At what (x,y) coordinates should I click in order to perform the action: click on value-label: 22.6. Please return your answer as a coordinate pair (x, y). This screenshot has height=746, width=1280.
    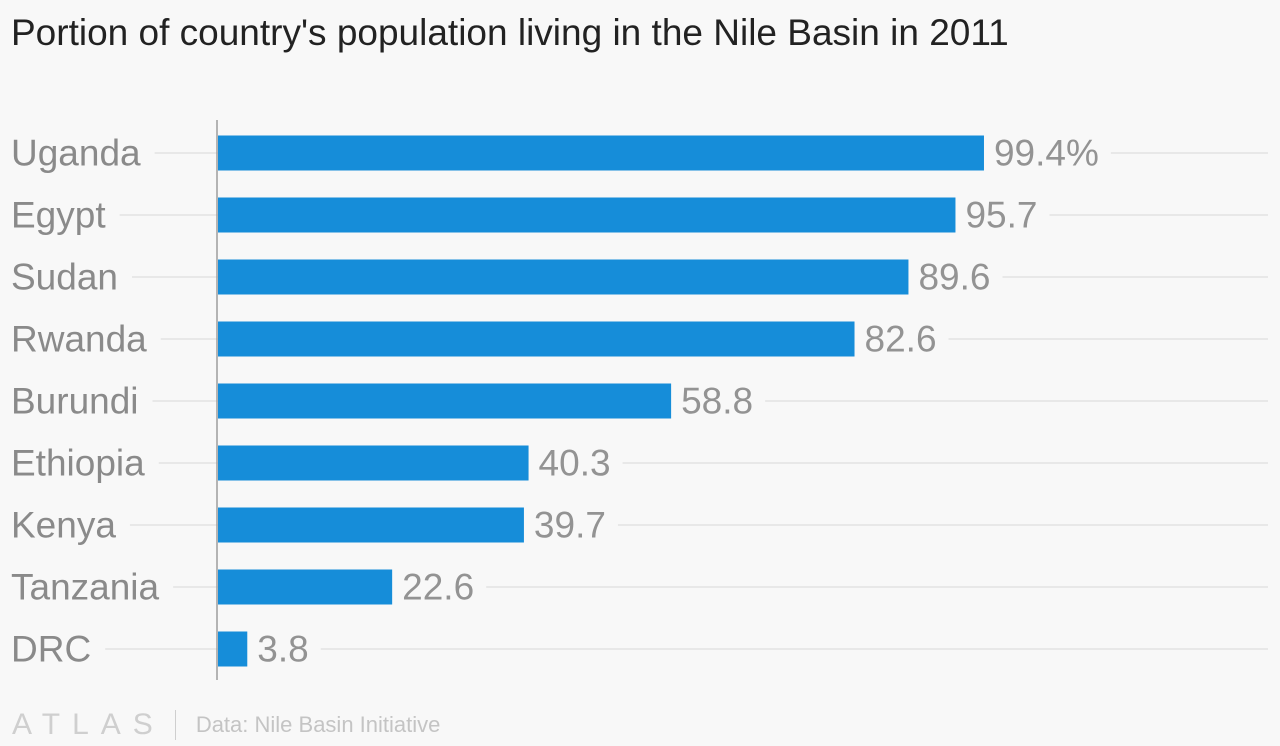
    Looking at the image, I should click on (438, 587).